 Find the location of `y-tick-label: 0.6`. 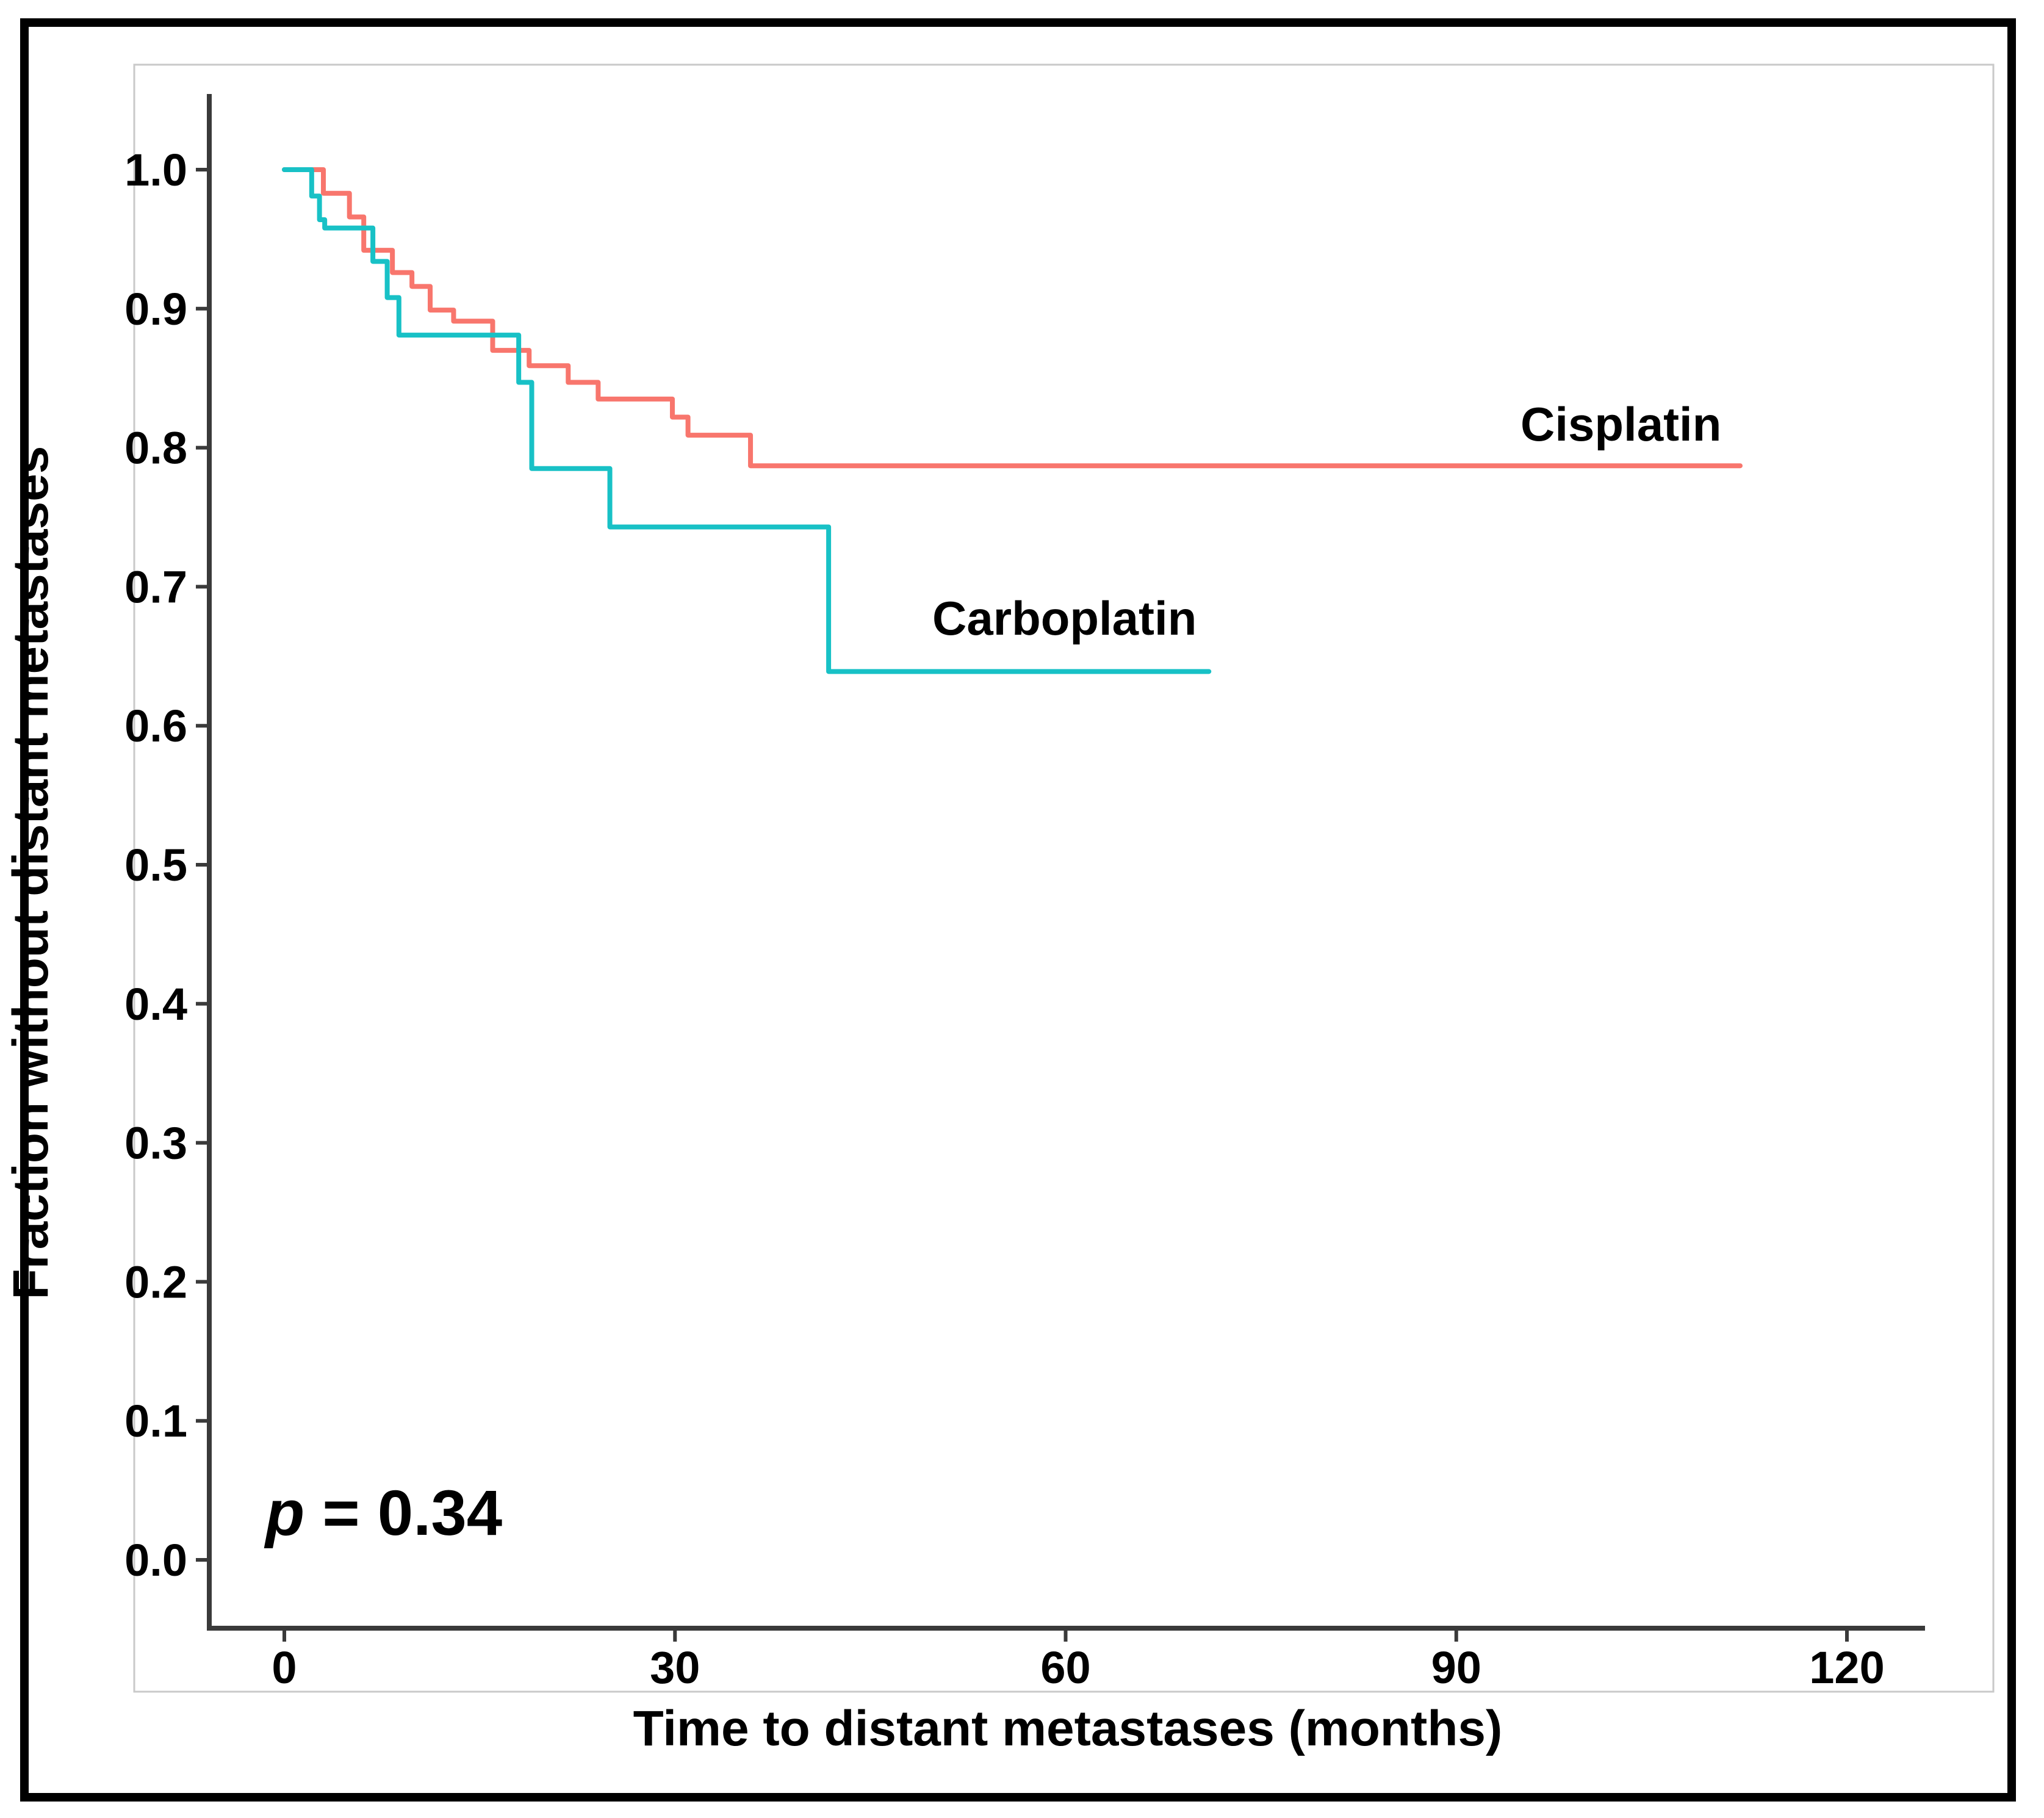

y-tick-label: 0.6 is located at coordinates (155, 726).